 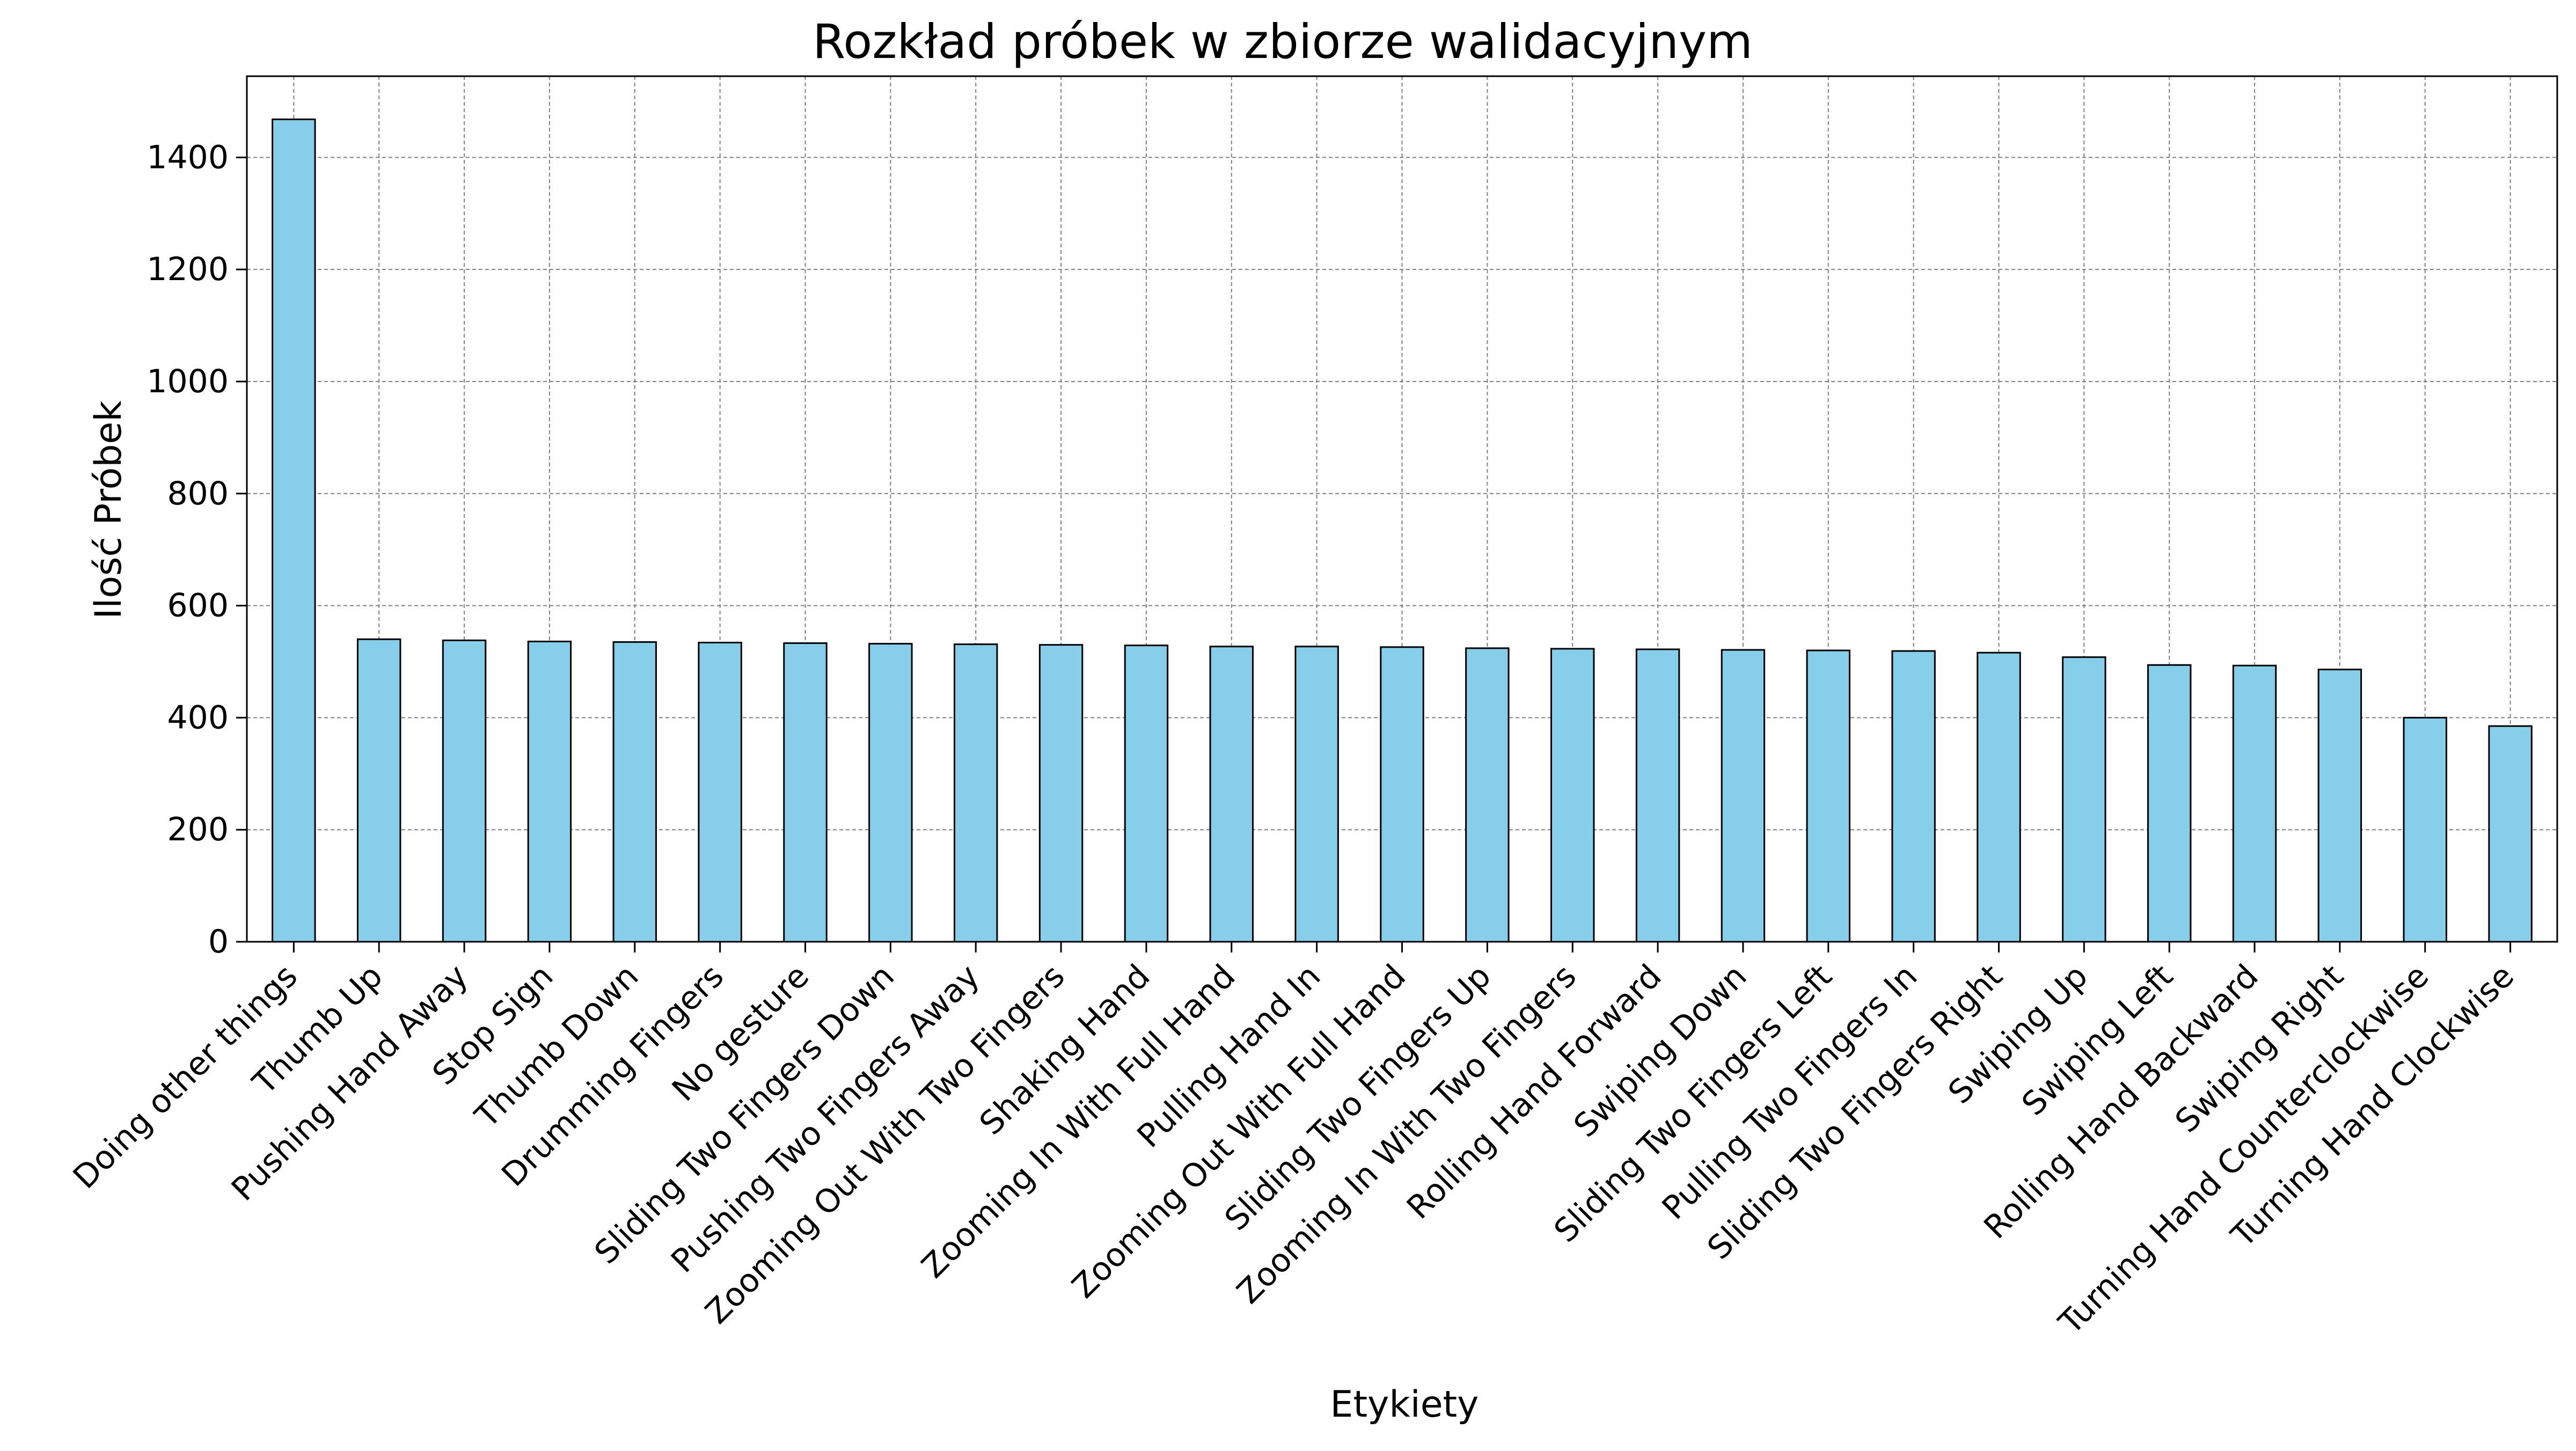 I want to click on y-tick-label: 800, so click(x=198, y=493).